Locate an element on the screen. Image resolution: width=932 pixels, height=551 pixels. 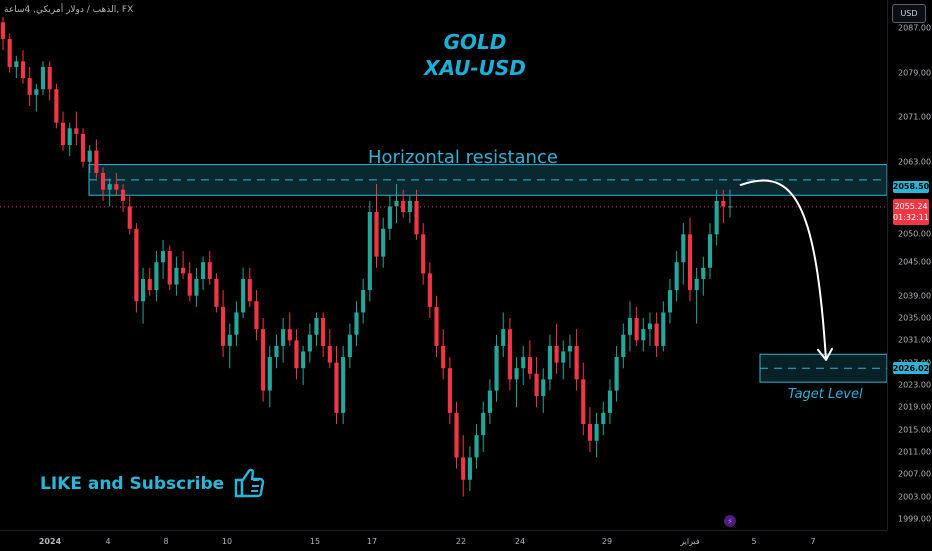
price-tick-label: 2015.00 is located at coordinates (915, 430).